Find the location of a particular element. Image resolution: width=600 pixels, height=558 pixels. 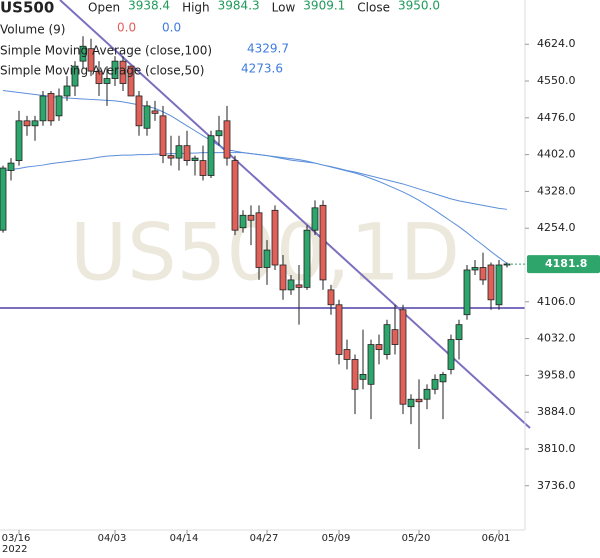

legend-entry: Simple Moving Average (close,50) is located at coordinates (102, 71).